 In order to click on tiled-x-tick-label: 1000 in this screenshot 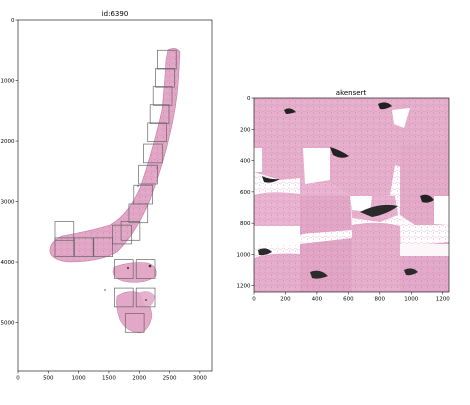, I will do `click(411, 300)`.